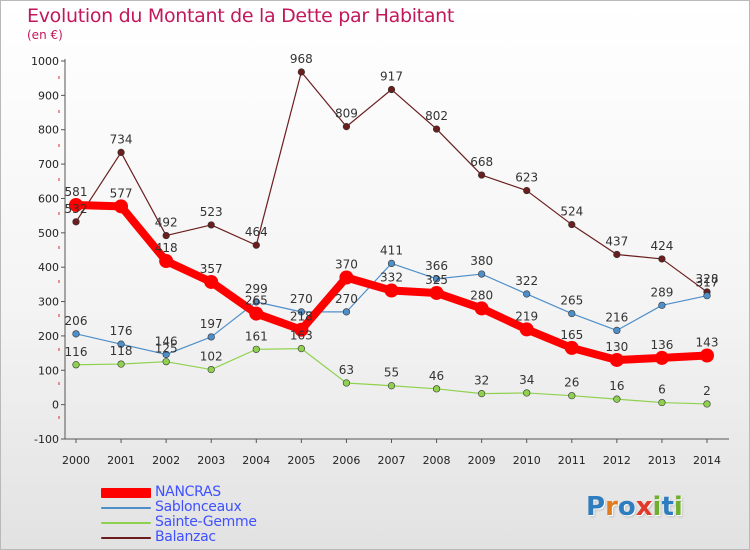  I want to click on proxiti-logo: Proxiti, so click(634, 507).